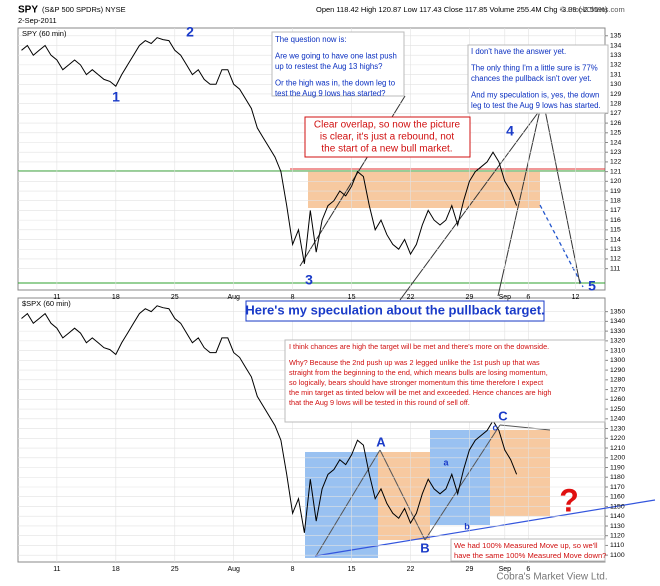 The width and height of the screenshot is (660, 586). Describe the element at coordinates (617, 458) in the screenshot. I see `y-tick-label: 1200` at that location.